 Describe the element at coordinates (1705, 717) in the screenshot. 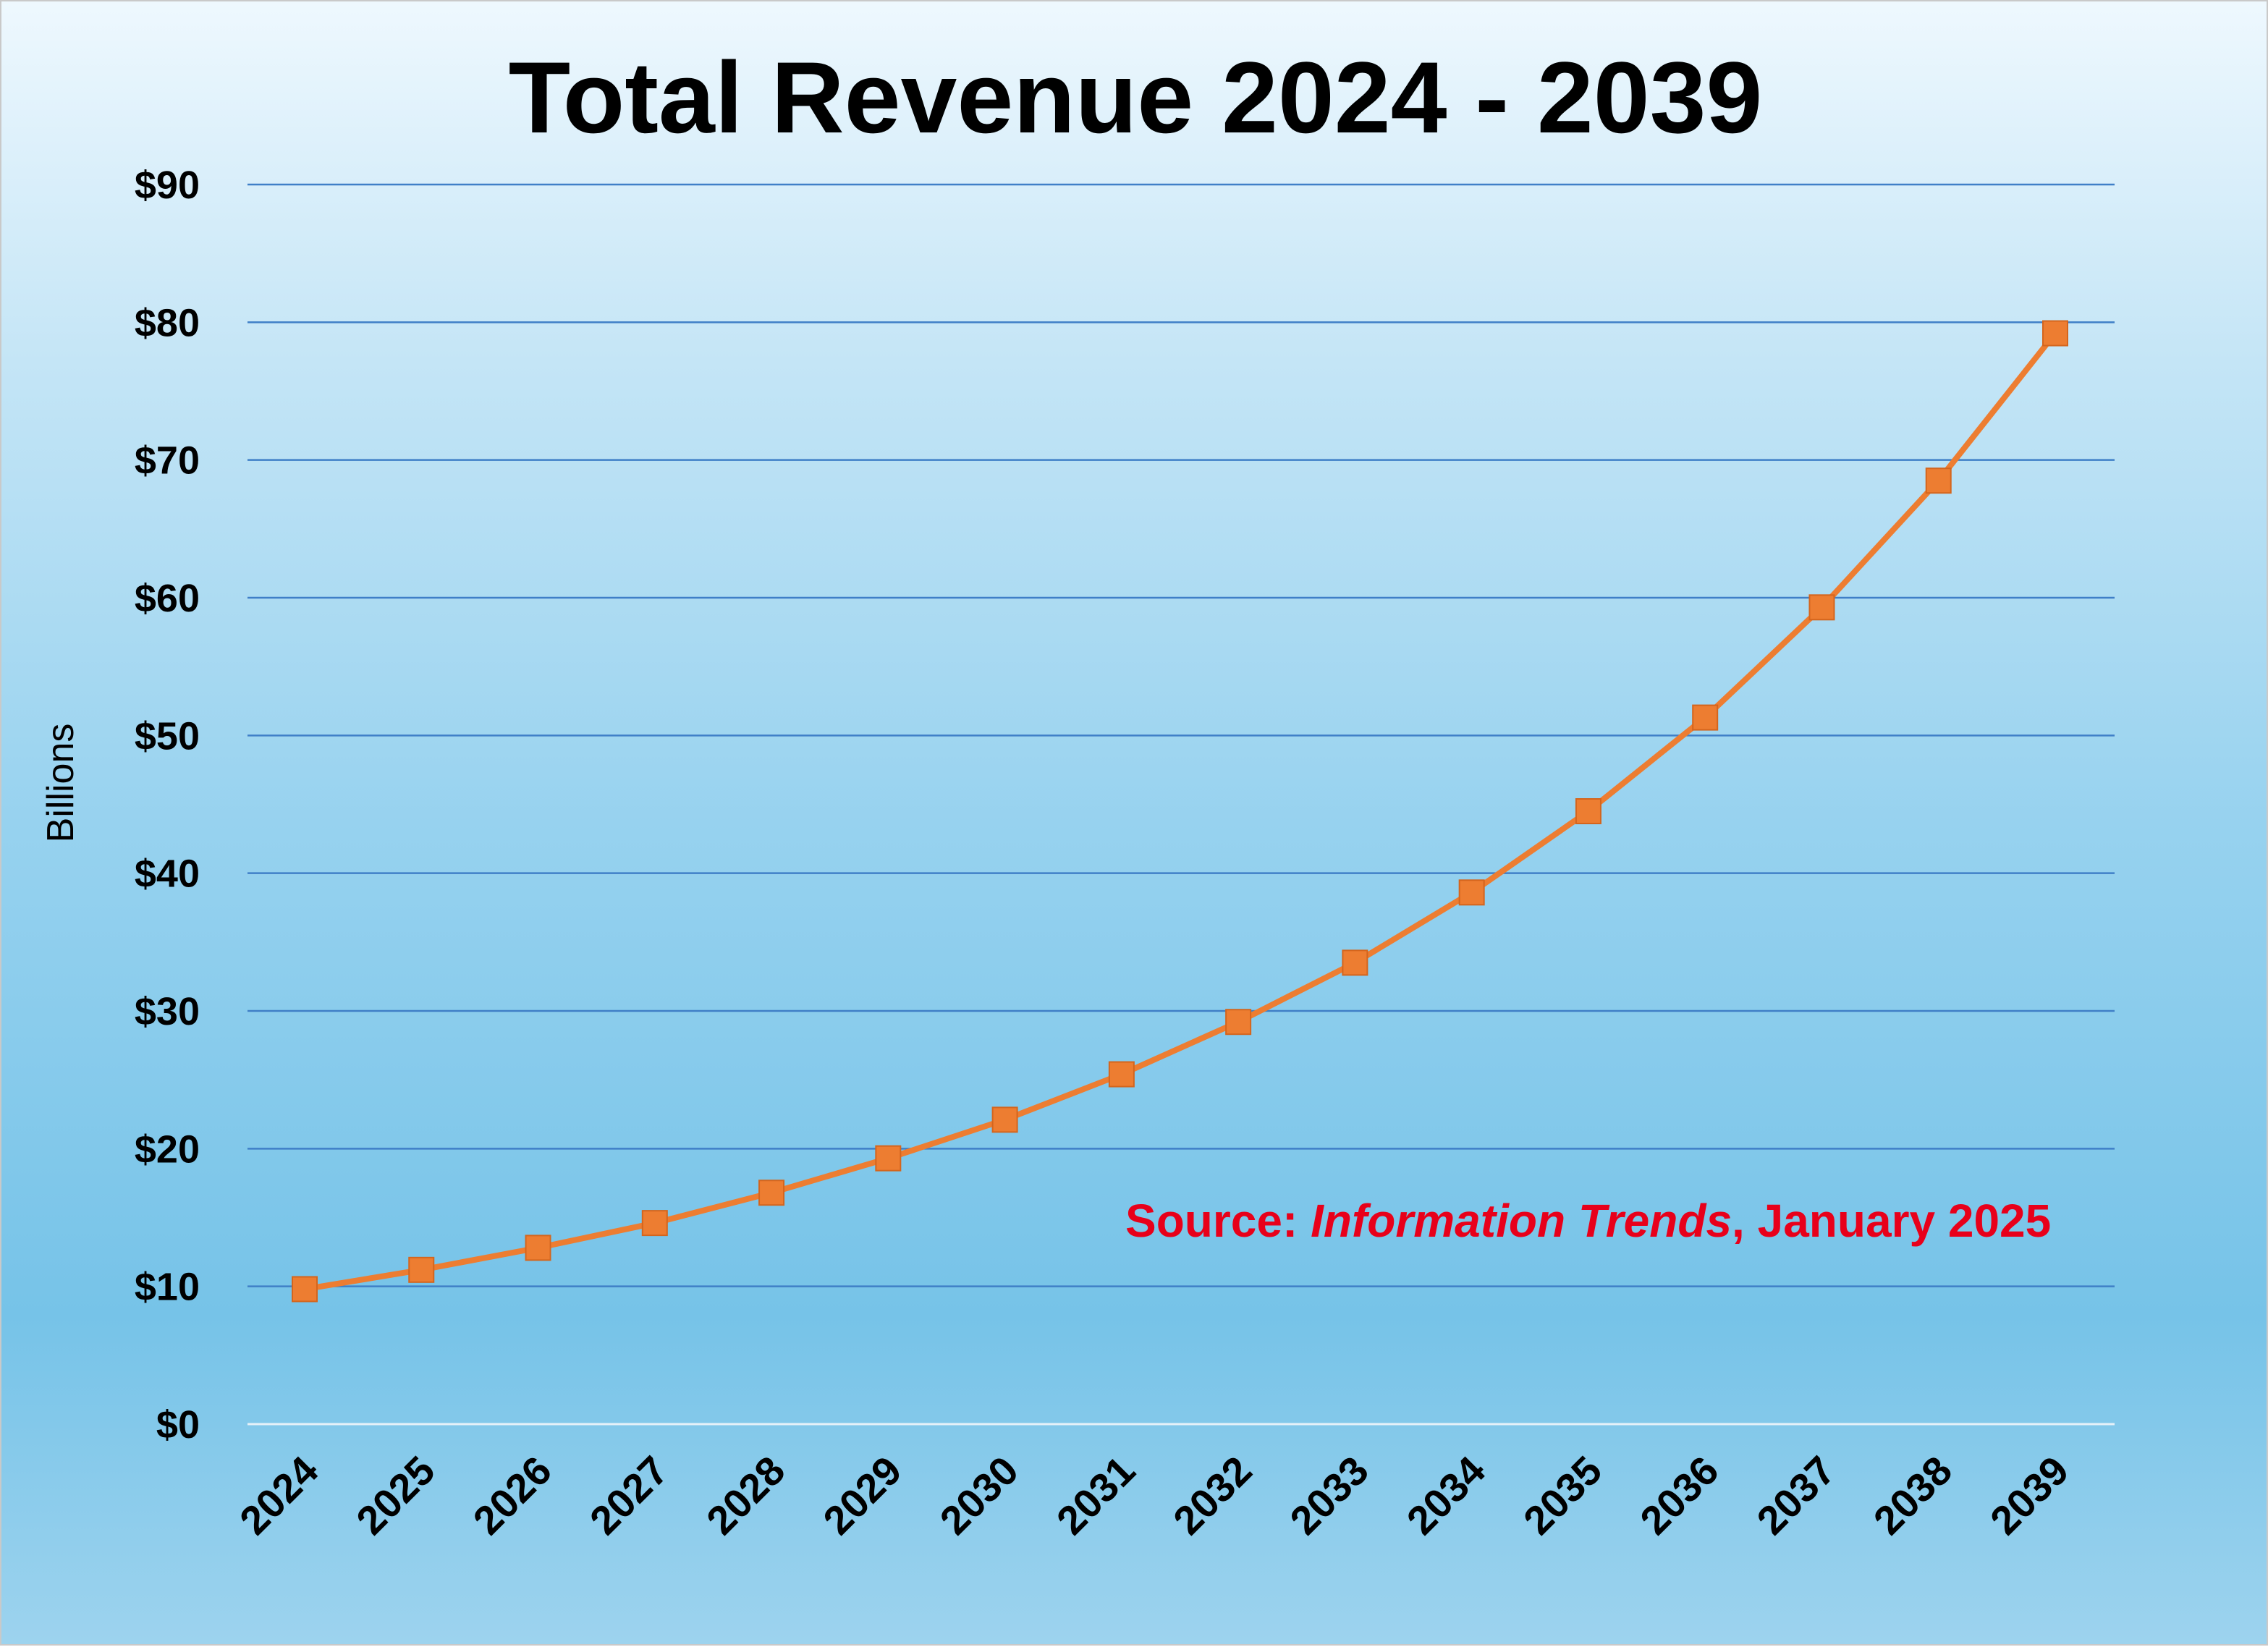

I see `data-point-2036` at that location.